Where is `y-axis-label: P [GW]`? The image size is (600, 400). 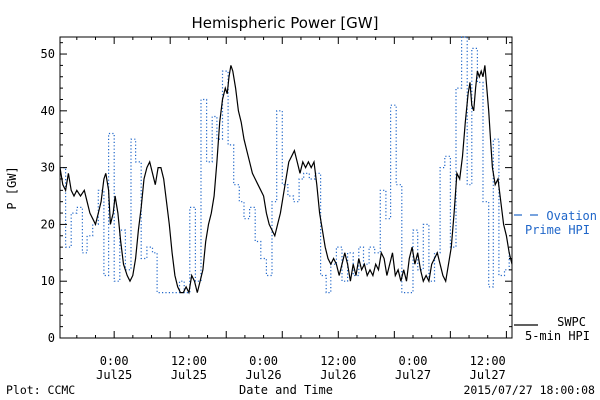 y-axis-label: P [GW] is located at coordinates (12, 187).